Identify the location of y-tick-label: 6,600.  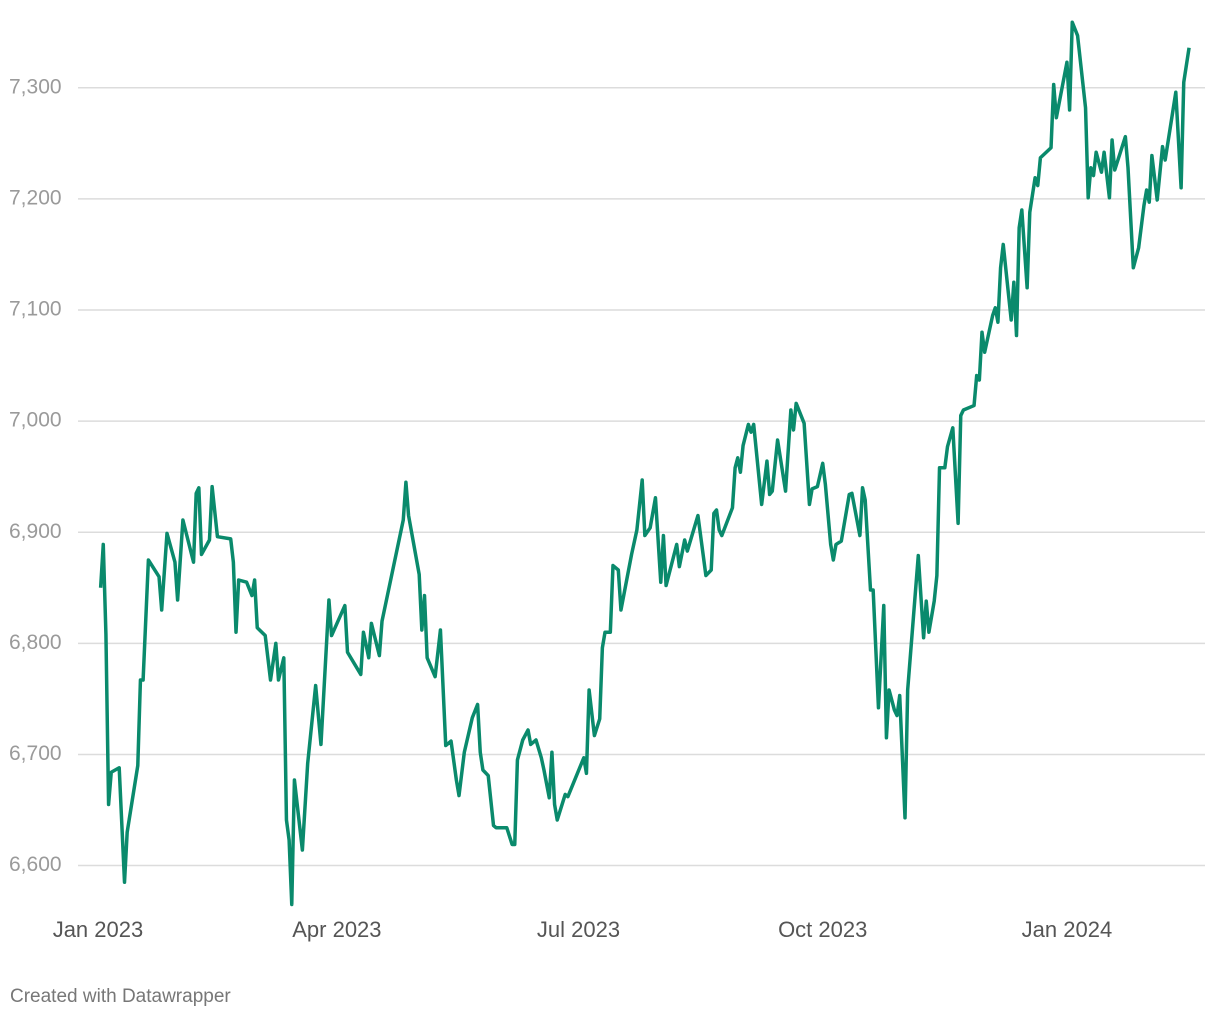
(35, 864).